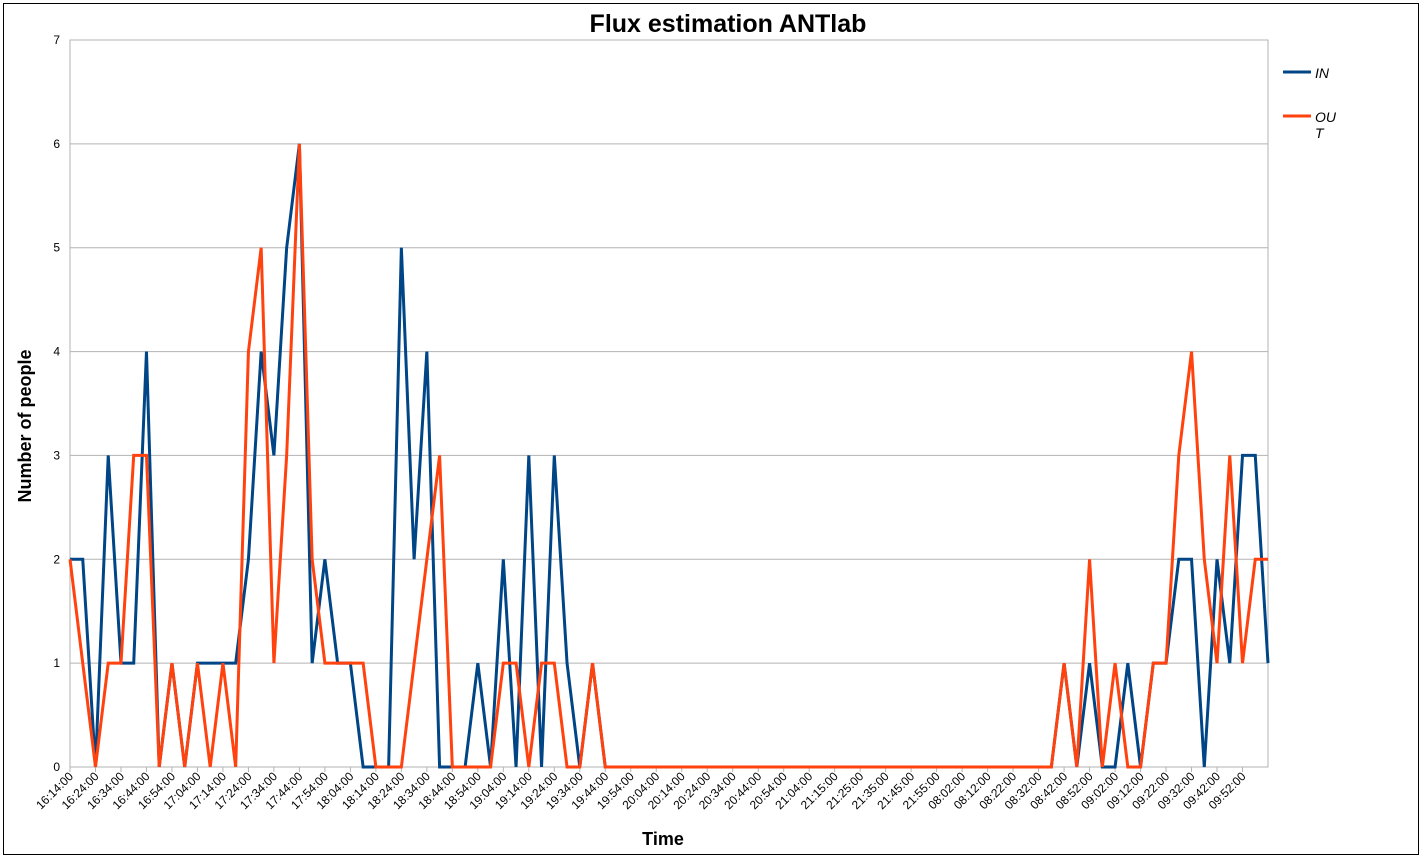 This screenshot has height=859, width=1424. Describe the element at coordinates (56, 559) in the screenshot. I see `y-tick-label: 2` at that location.